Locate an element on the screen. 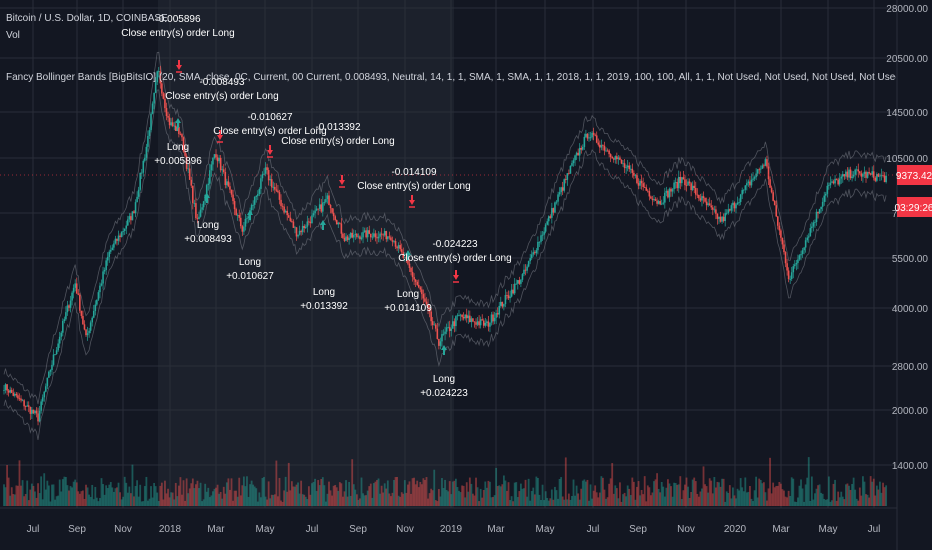 This screenshot has height=550, width=932. time-tick-label: Sep is located at coordinates (358, 529).